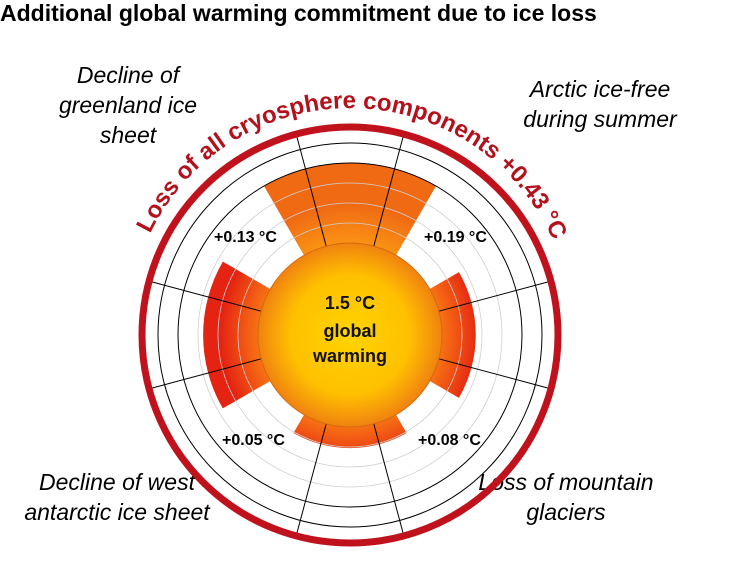 The height and width of the screenshot is (561, 756). I want to click on label-west-antarctic-ice-sheet: Decline of west antarctic ice sheet, so click(117, 497).